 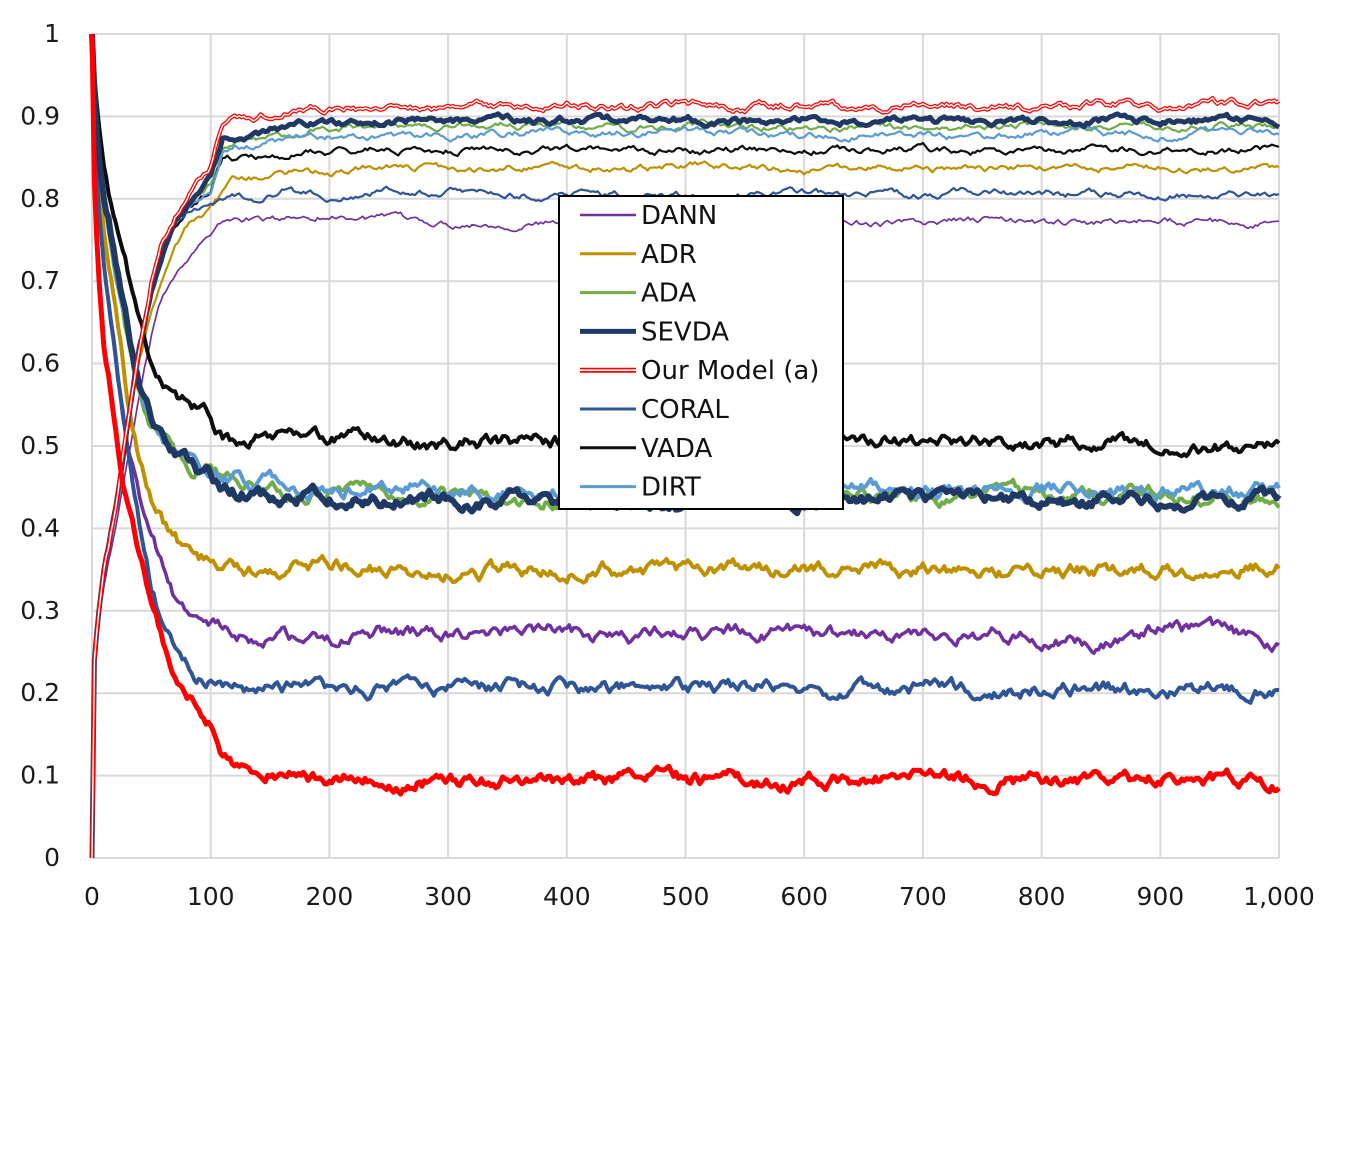 What do you see at coordinates (676, 449) in the screenshot?
I see `legend-label: VADA` at bounding box center [676, 449].